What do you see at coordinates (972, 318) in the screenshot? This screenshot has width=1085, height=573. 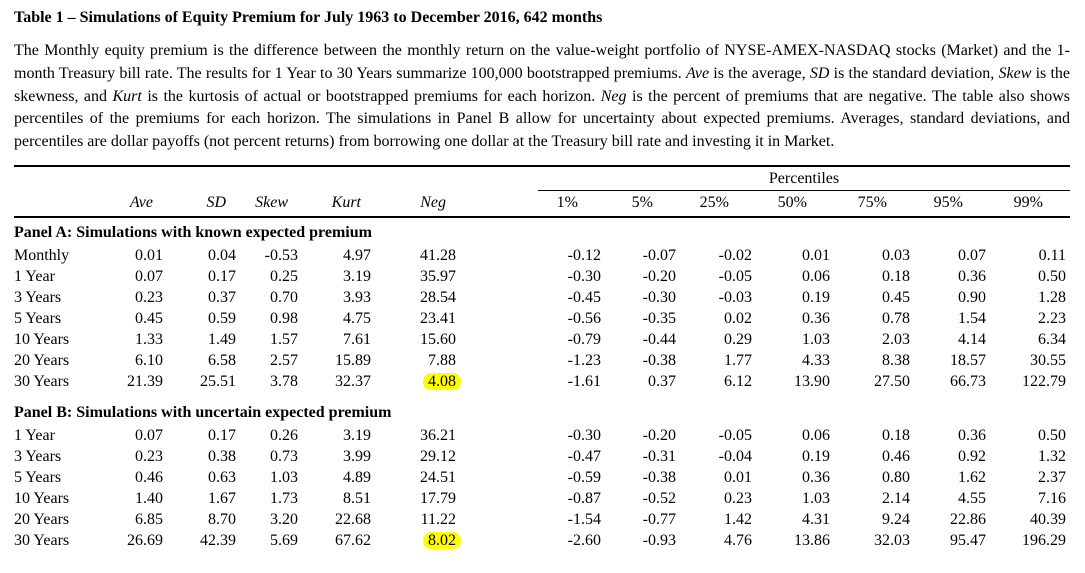 I see `value-cell: 1.54` at bounding box center [972, 318].